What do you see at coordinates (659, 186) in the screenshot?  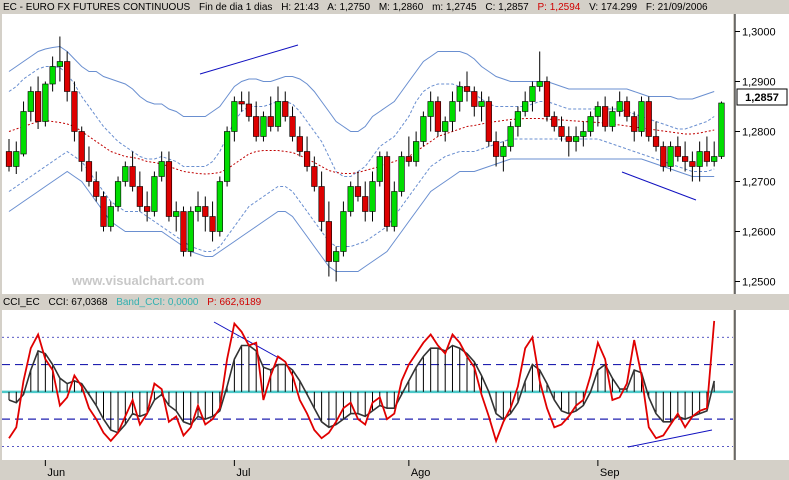 I see `trendline-sep` at bounding box center [659, 186].